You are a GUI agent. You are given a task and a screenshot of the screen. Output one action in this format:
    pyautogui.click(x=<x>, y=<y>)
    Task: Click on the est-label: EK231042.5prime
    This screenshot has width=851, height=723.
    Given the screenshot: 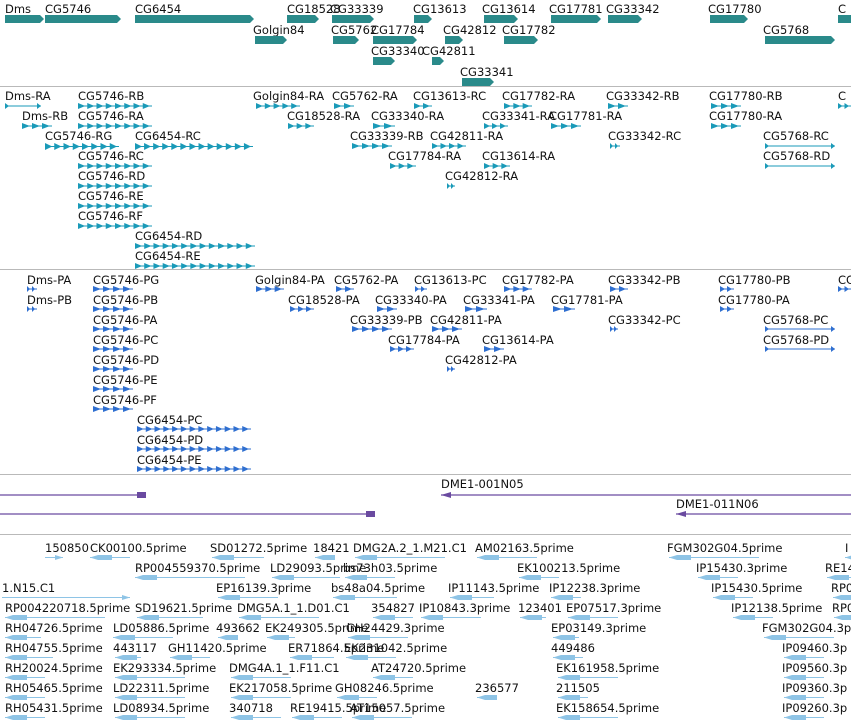 What is the action you would take?
    pyautogui.click(x=396, y=648)
    